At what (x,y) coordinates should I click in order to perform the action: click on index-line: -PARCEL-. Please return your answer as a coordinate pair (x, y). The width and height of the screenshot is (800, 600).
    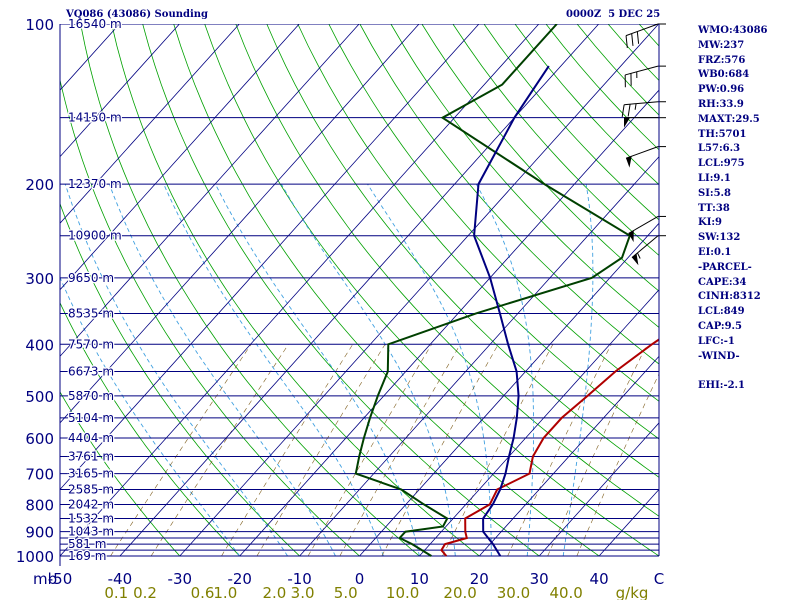
    Looking at the image, I should click on (725, 267).